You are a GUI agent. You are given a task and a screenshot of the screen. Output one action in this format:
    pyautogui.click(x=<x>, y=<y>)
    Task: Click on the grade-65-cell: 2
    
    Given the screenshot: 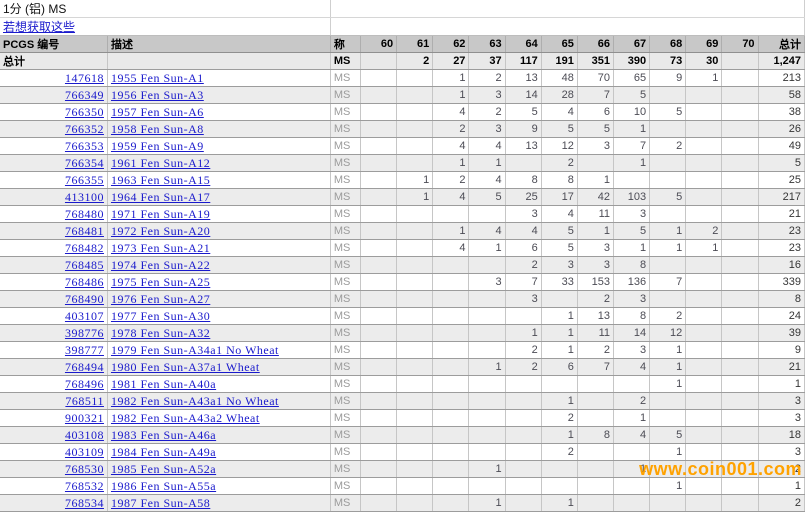 What is the action you would take?
    pyautogui.click(x=559, y=452)
    